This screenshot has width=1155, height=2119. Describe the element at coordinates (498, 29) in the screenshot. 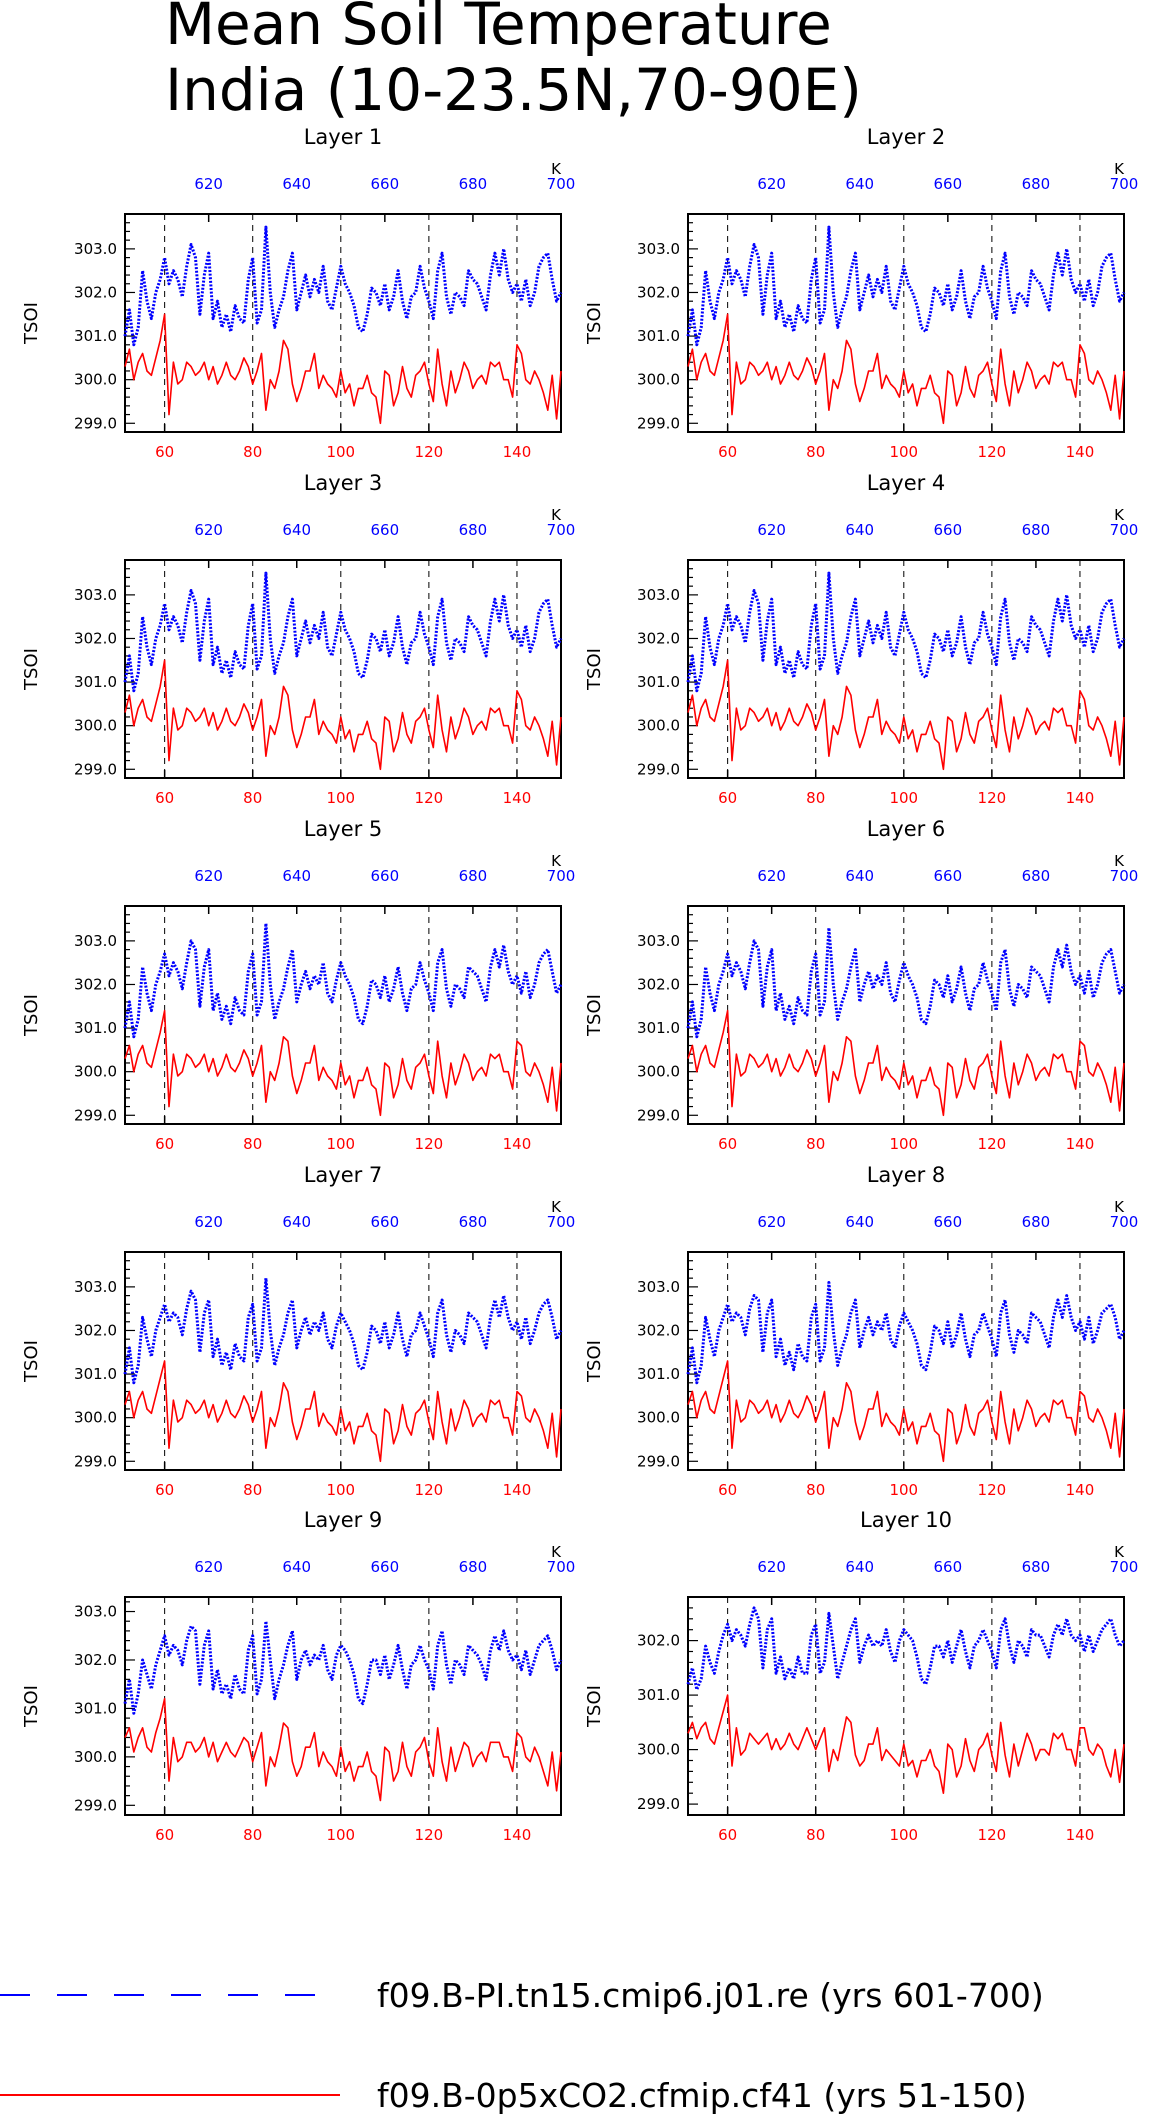

I see `chart-title-line-1: Mean Soil Temperature` at that location.